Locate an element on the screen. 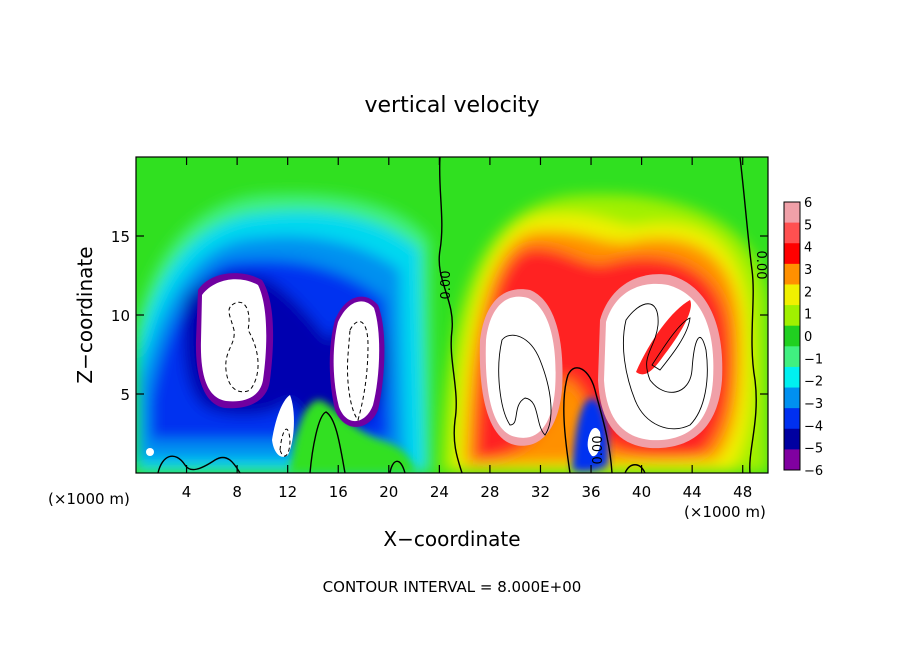  min-core-right is located at coordinates (356, 361).